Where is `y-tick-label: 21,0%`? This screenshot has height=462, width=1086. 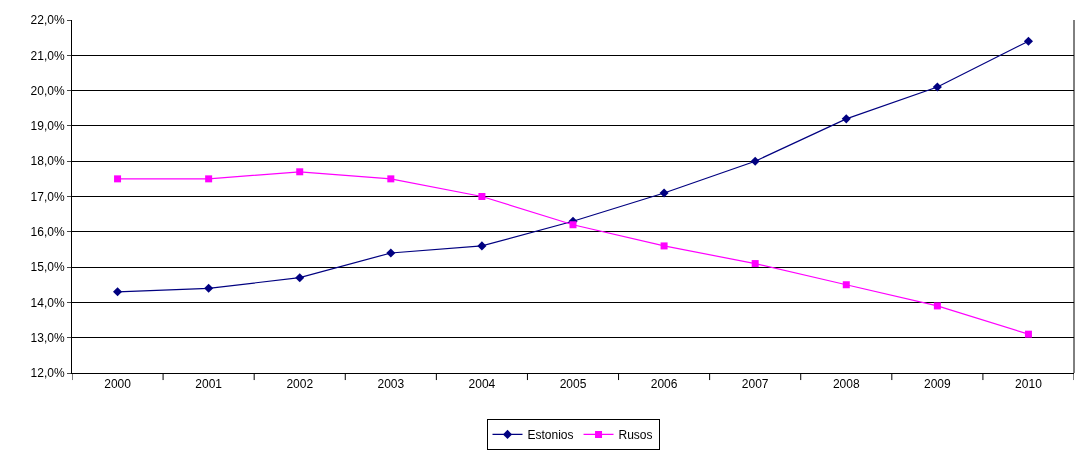 y-tick-label: 21,0% is located at coordinates (47, 55).